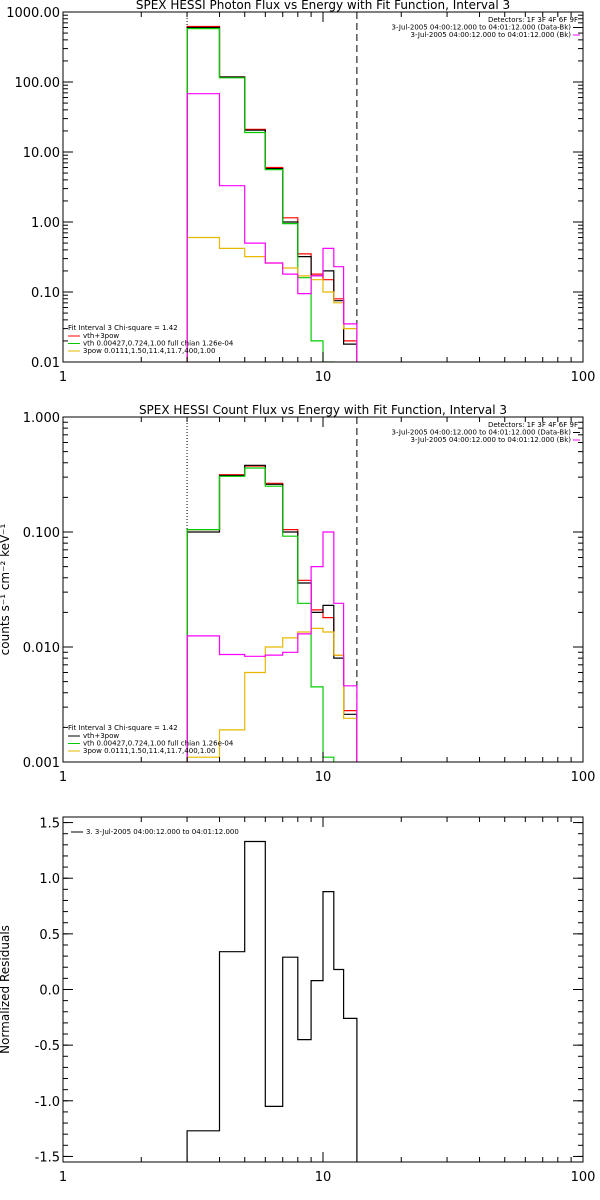 This screenshot has height=1200, width=600. What do you see at coordinates (49, 991) in the screenshot?
I see `y-tick-label: 0.0` at bounding box center [49, 991].